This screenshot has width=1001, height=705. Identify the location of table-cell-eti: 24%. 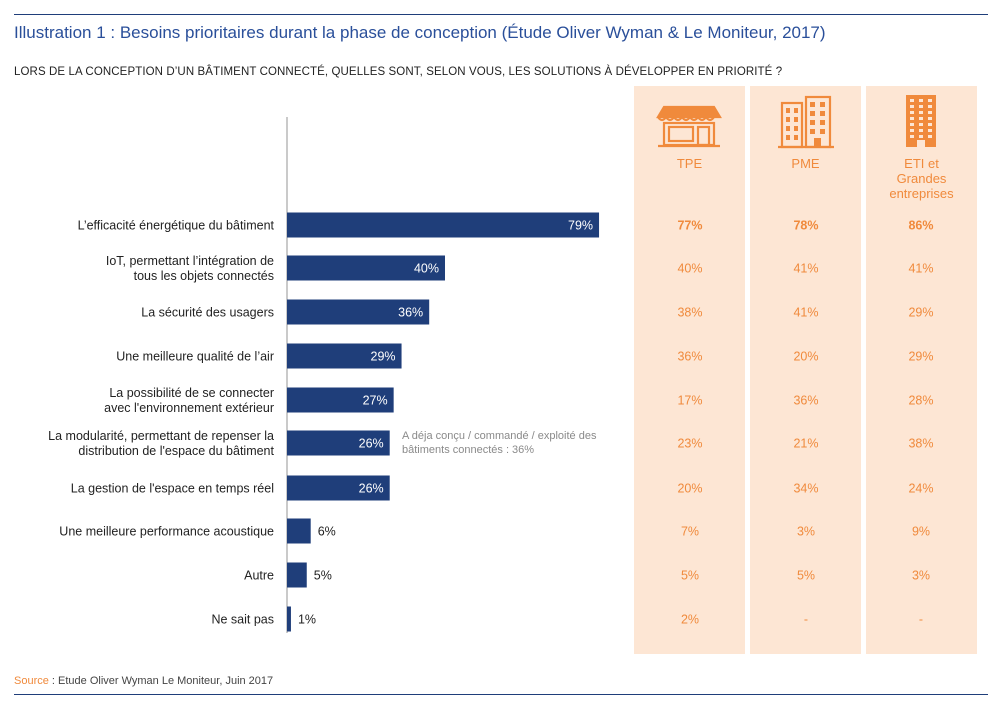
(920, 489).